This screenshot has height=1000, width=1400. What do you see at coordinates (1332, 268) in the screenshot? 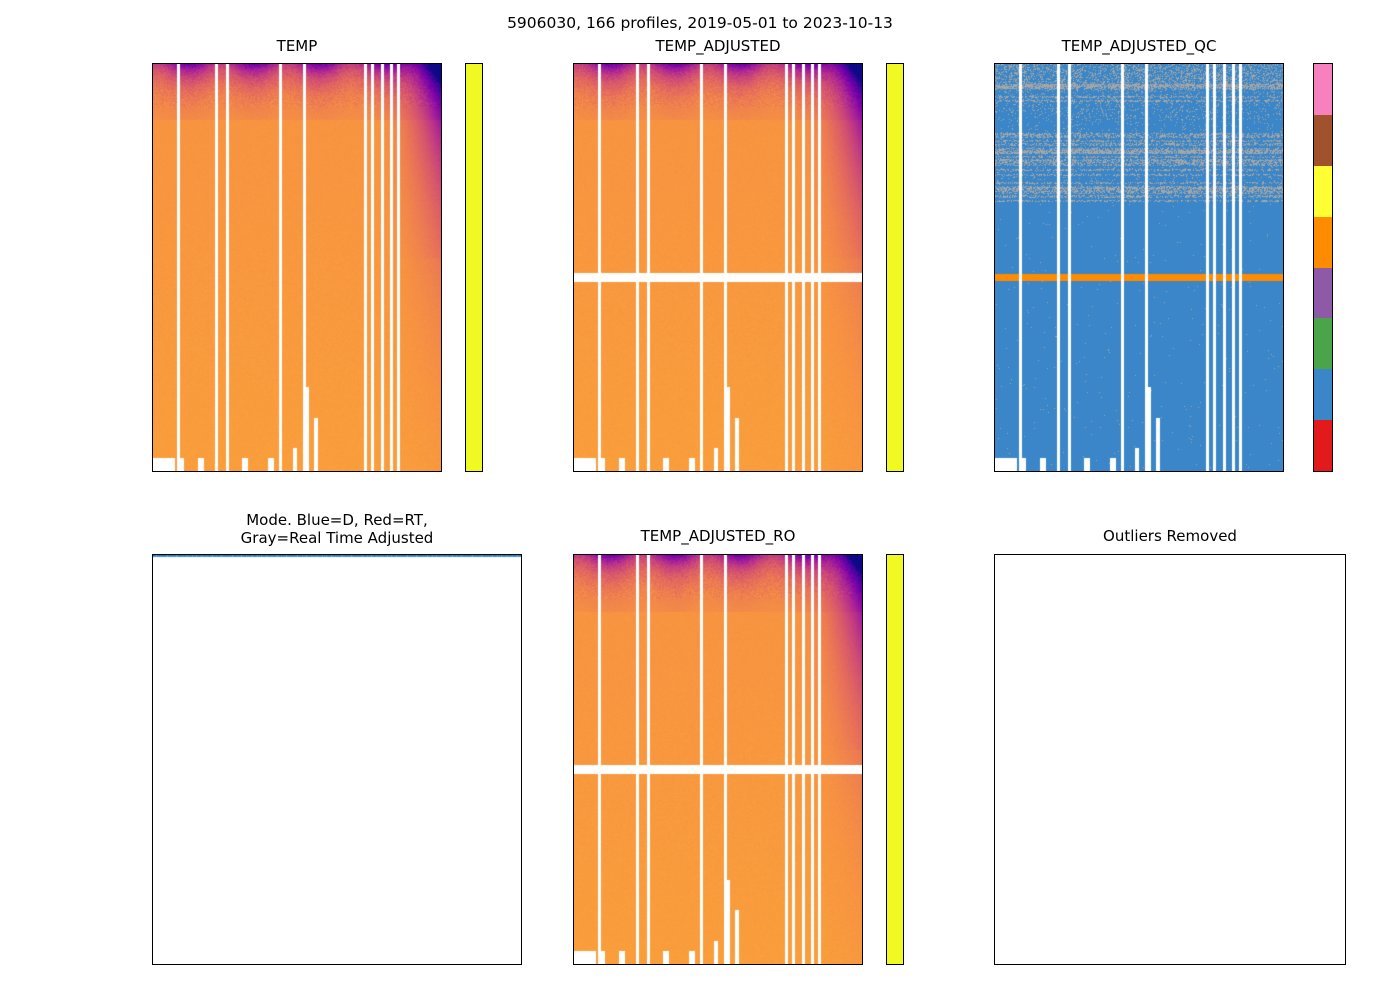
I see `qc-colorbar-tick-label: 4` at bounding box center [1332, 268].